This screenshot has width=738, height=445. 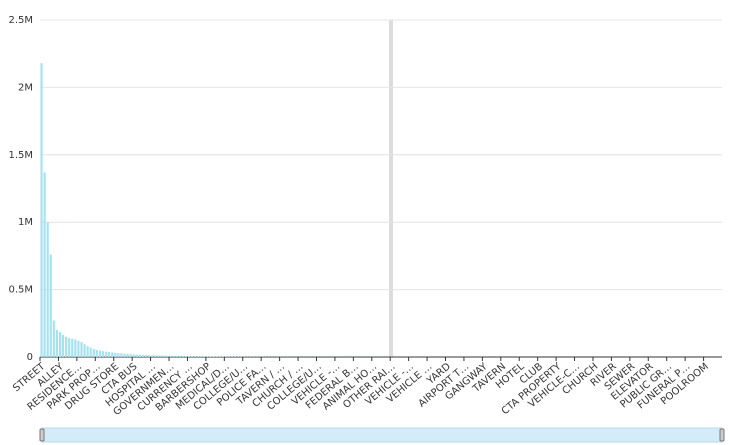 I want to click on zoom-range, so click(x=382, y=435).